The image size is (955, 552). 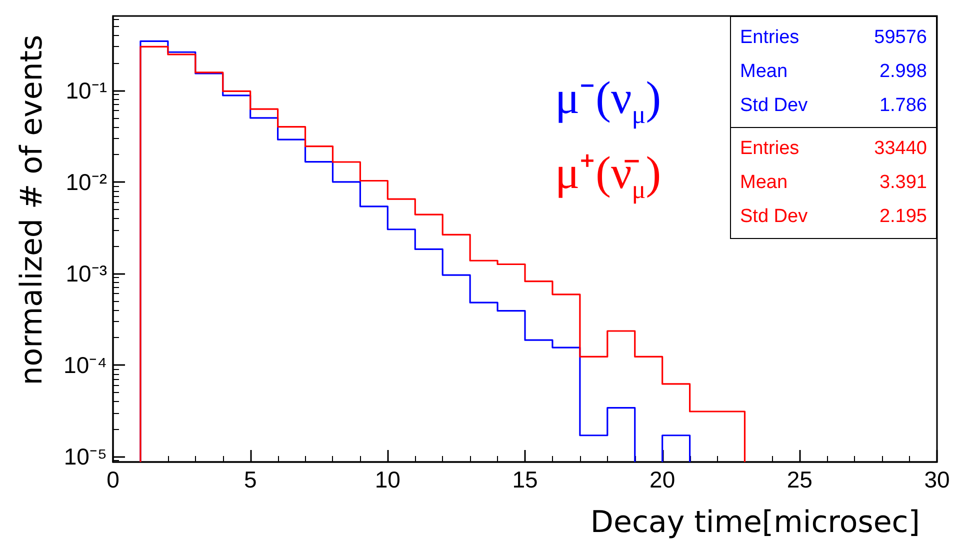 I want to click on text: Entries 59576, so click(x=833, y=37).